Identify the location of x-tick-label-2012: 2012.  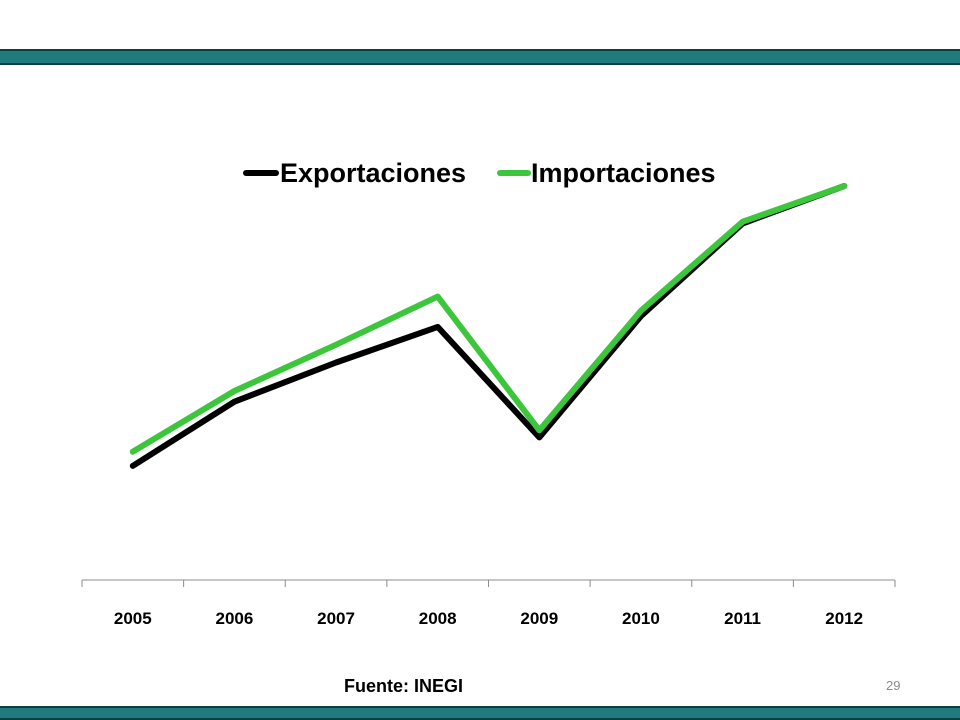
(844, 618).